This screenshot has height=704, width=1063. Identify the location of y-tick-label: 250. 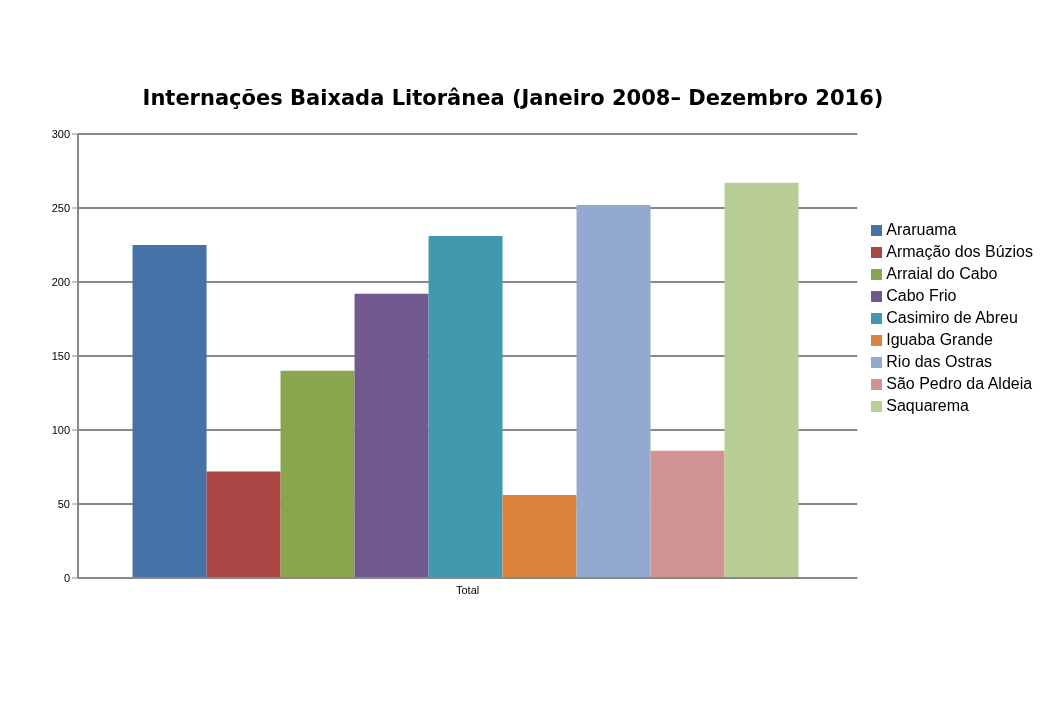
(60, 207).